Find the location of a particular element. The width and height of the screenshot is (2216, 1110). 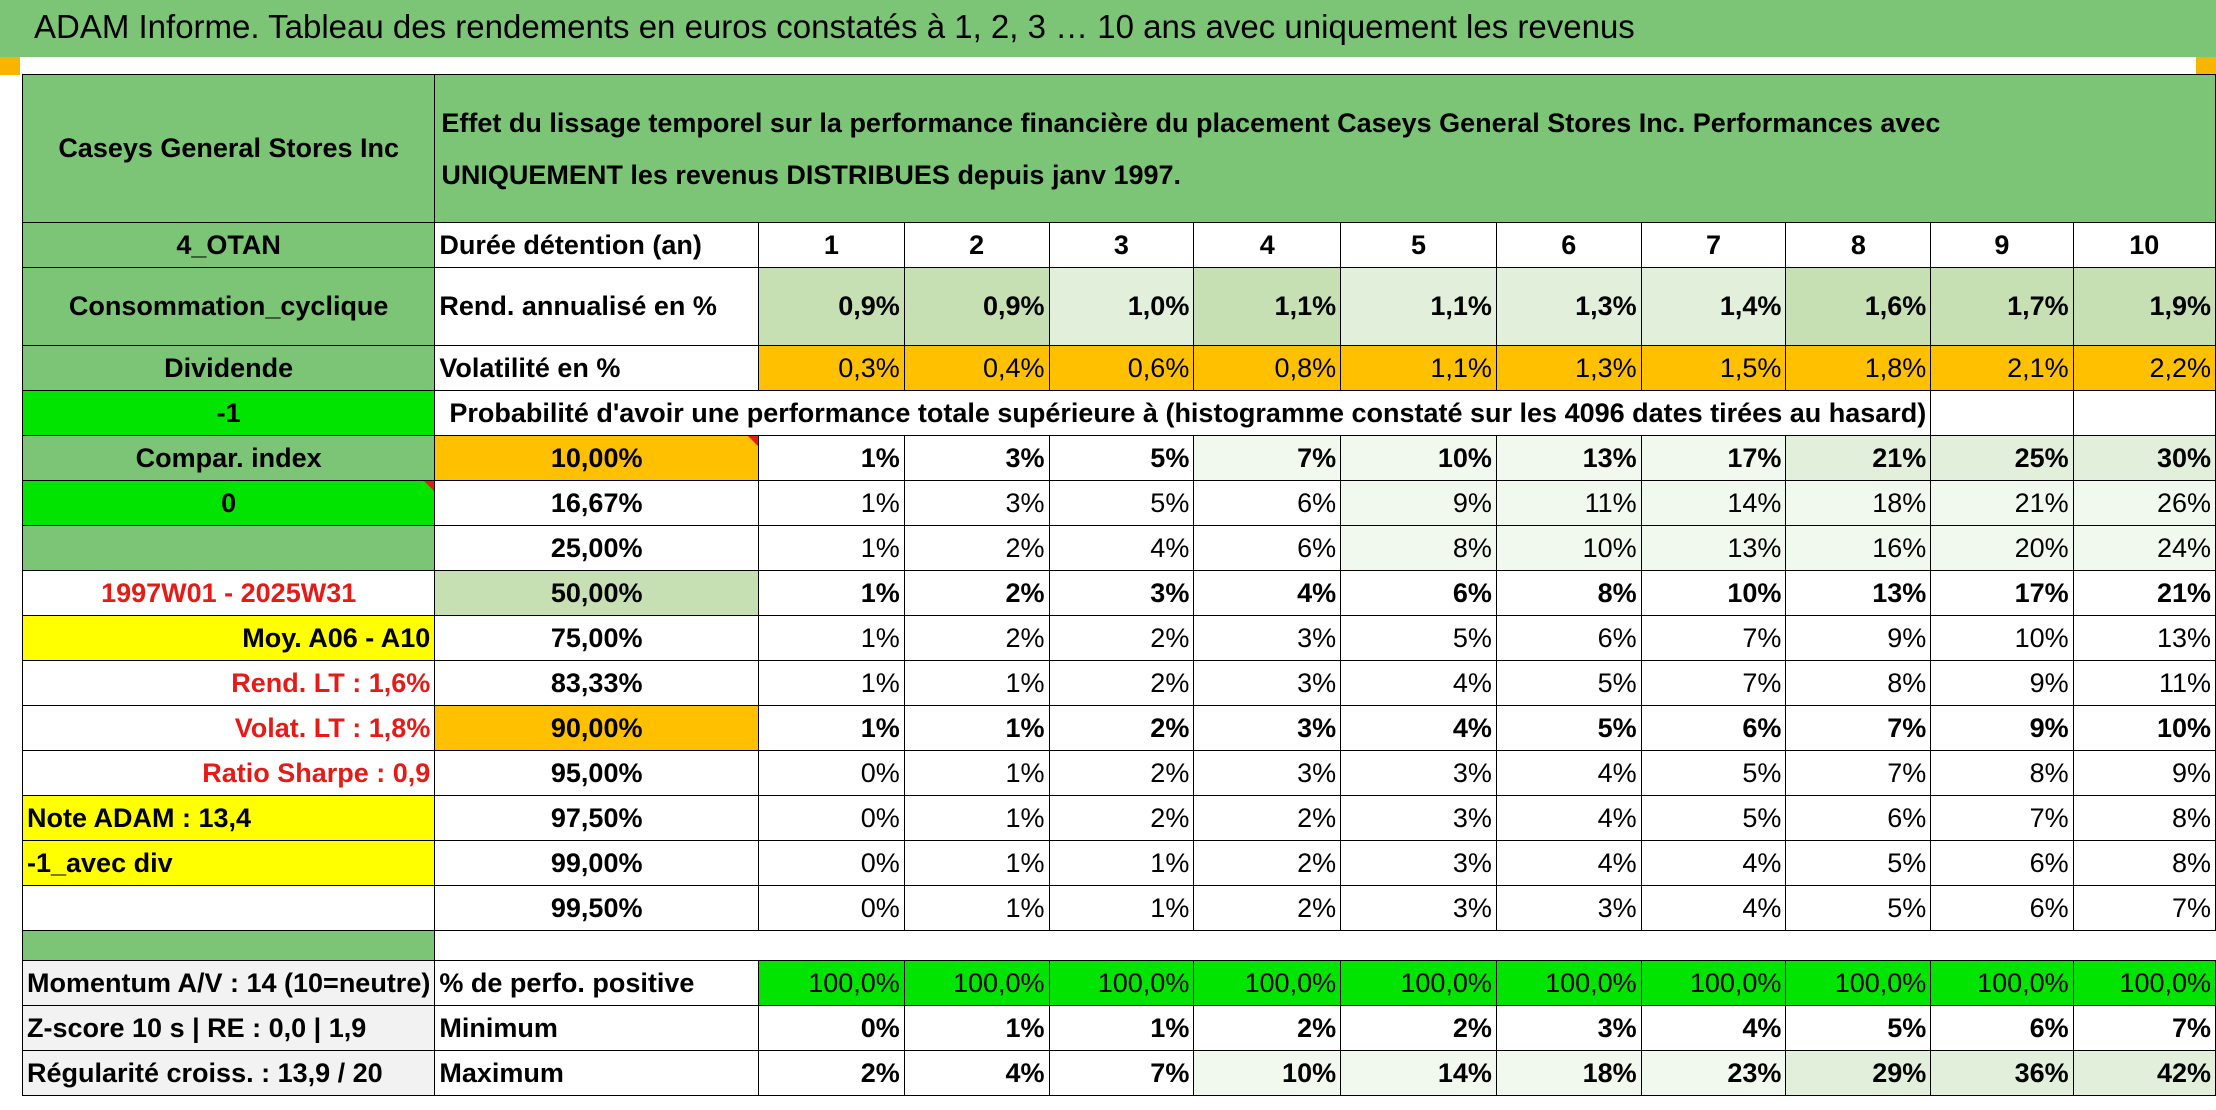

period-label: 1997W01 - 2025W31 is located at coordinates (228, 593).